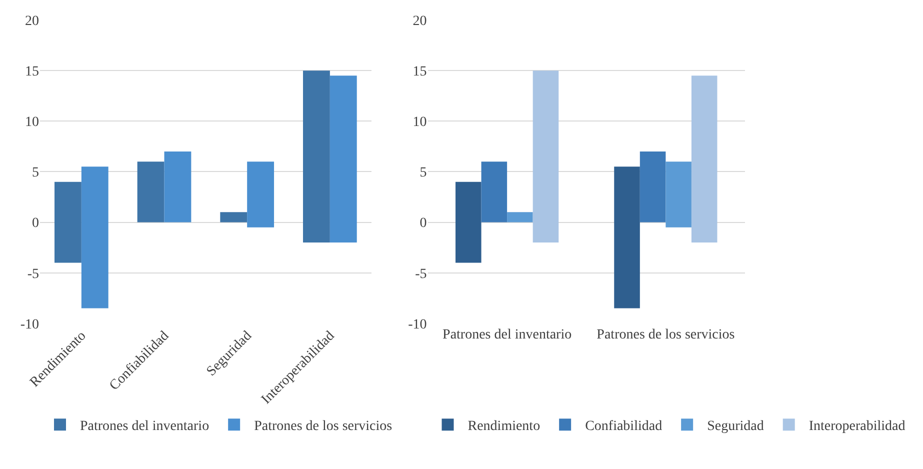 Image resolution: width=923 pixels, height=469 pixels. I want to click on x-tick-label: Patrones del inventario, so click(507, 334).